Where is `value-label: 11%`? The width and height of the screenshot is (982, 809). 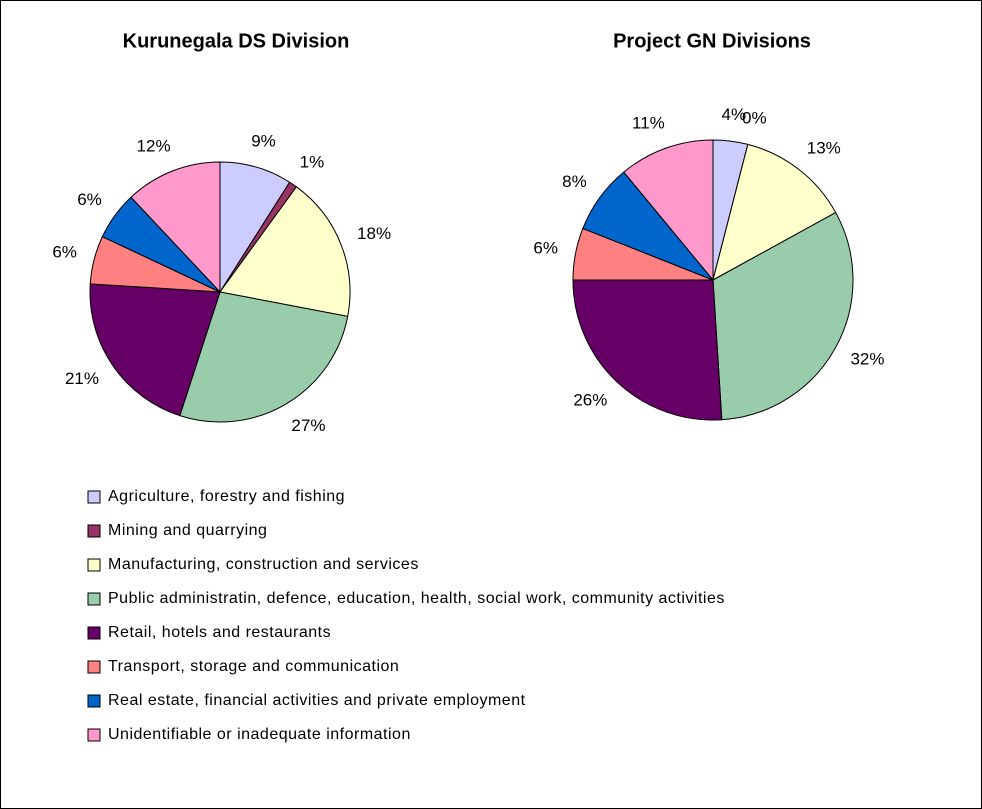
value-label: 11% is located at coordinates (648, 122).